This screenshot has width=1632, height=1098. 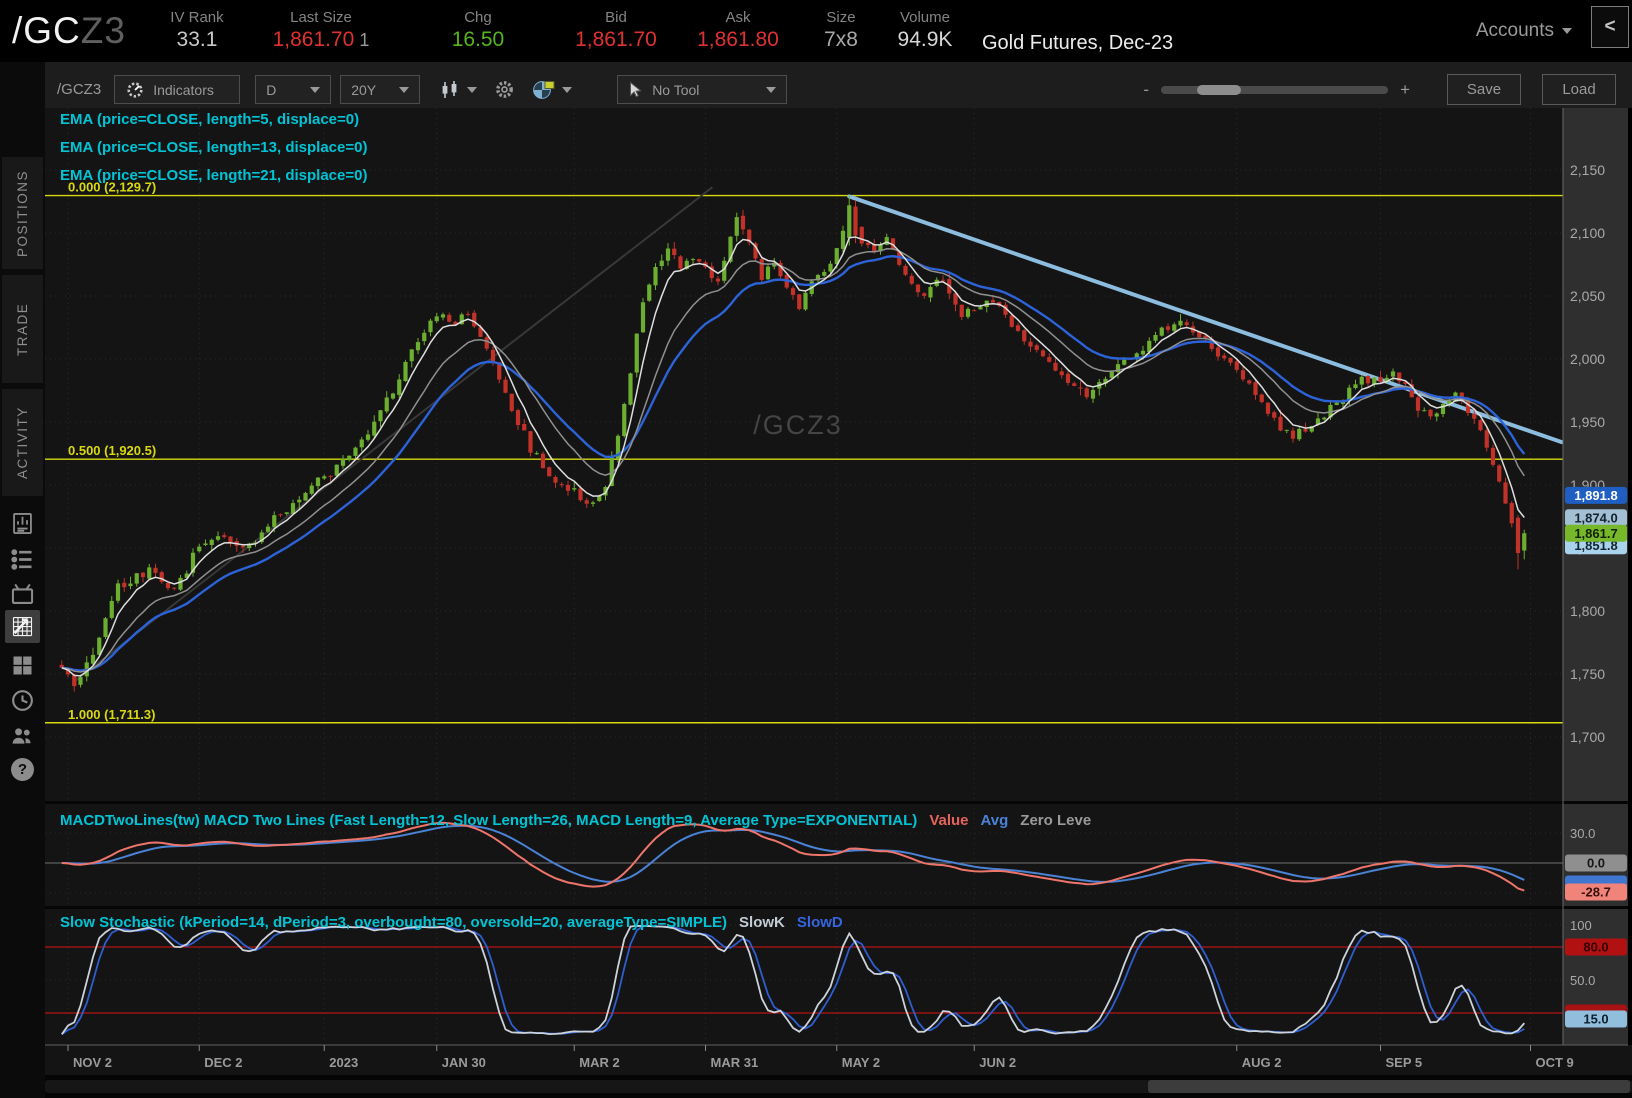 I want to click on price-axis-label: 2,050, so click(x=1587, y=296).